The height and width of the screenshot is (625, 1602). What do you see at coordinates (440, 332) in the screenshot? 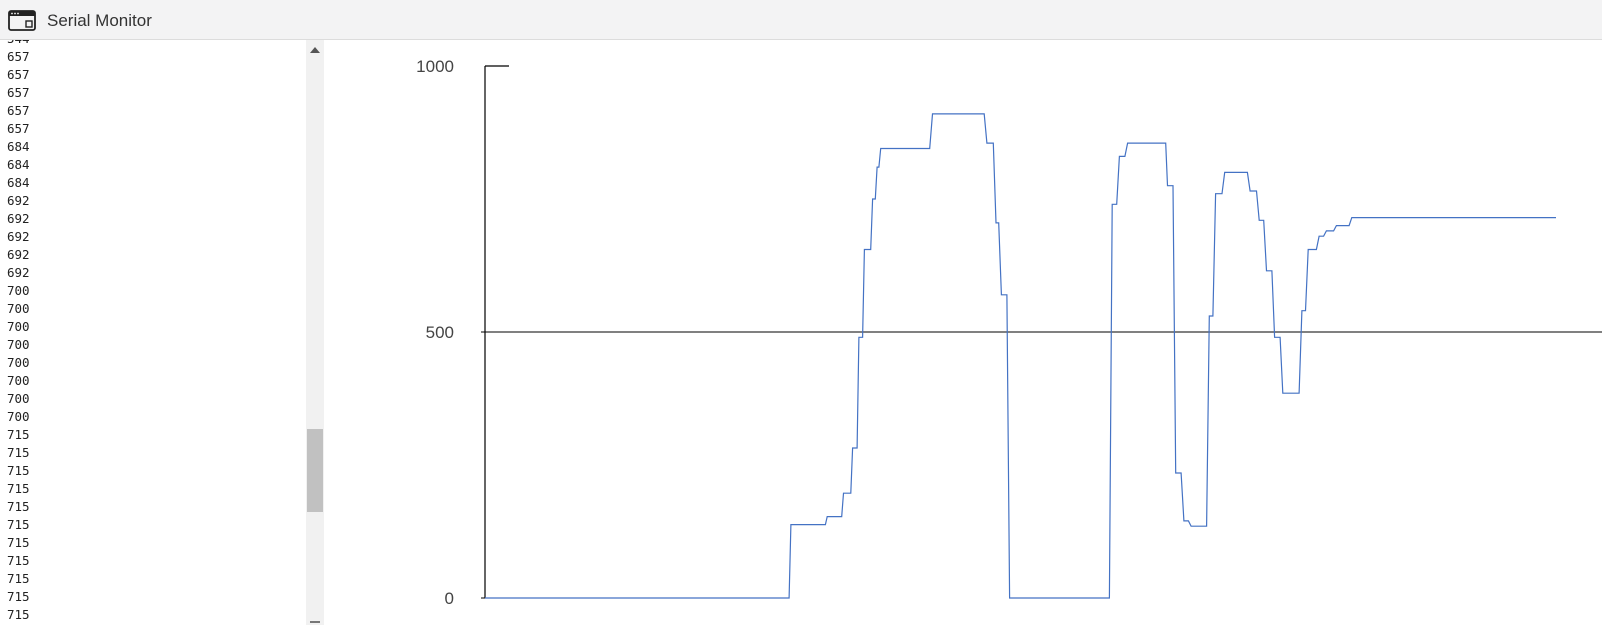
I see `y-tick-label: 500` at bounding box center [440, 332].